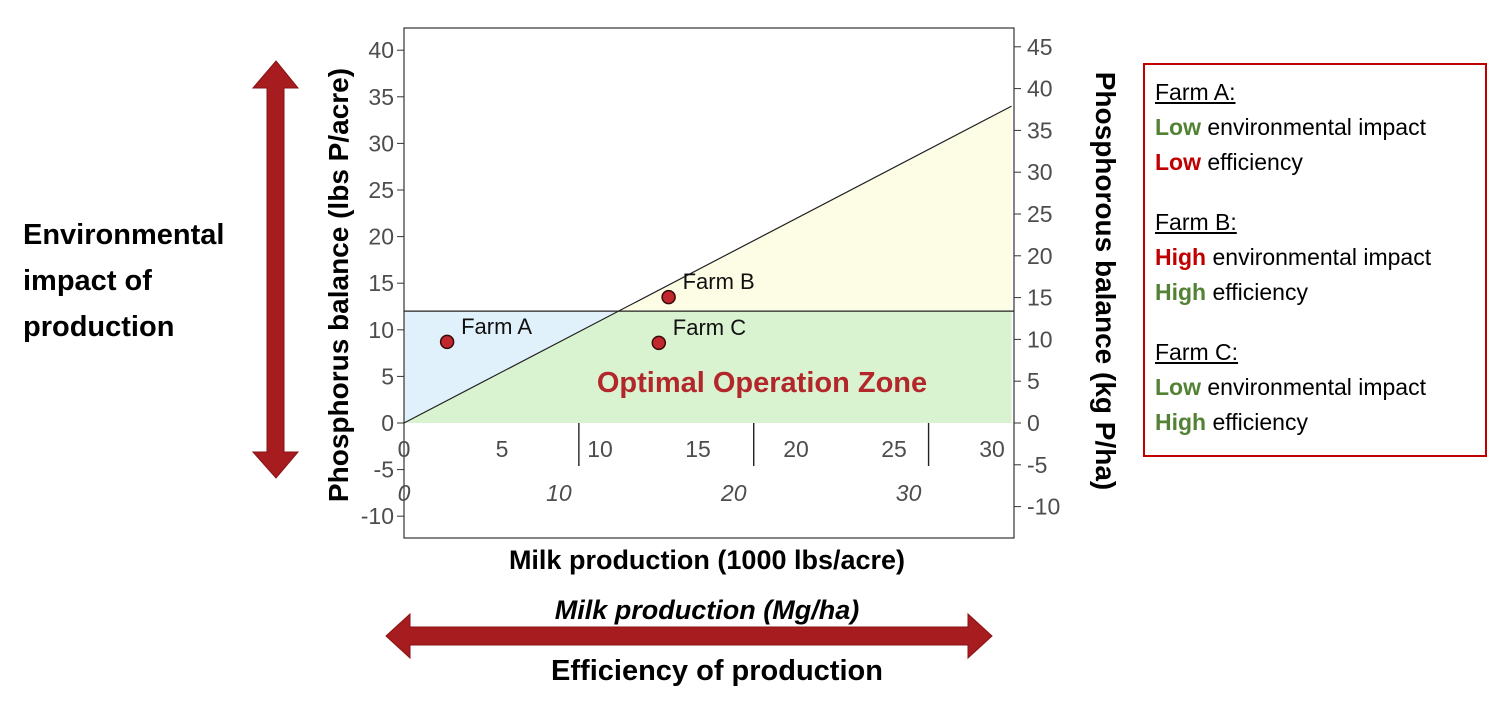  I want to click on legend-farm-a-impact: Low environmental impact, so click(1320, 127).